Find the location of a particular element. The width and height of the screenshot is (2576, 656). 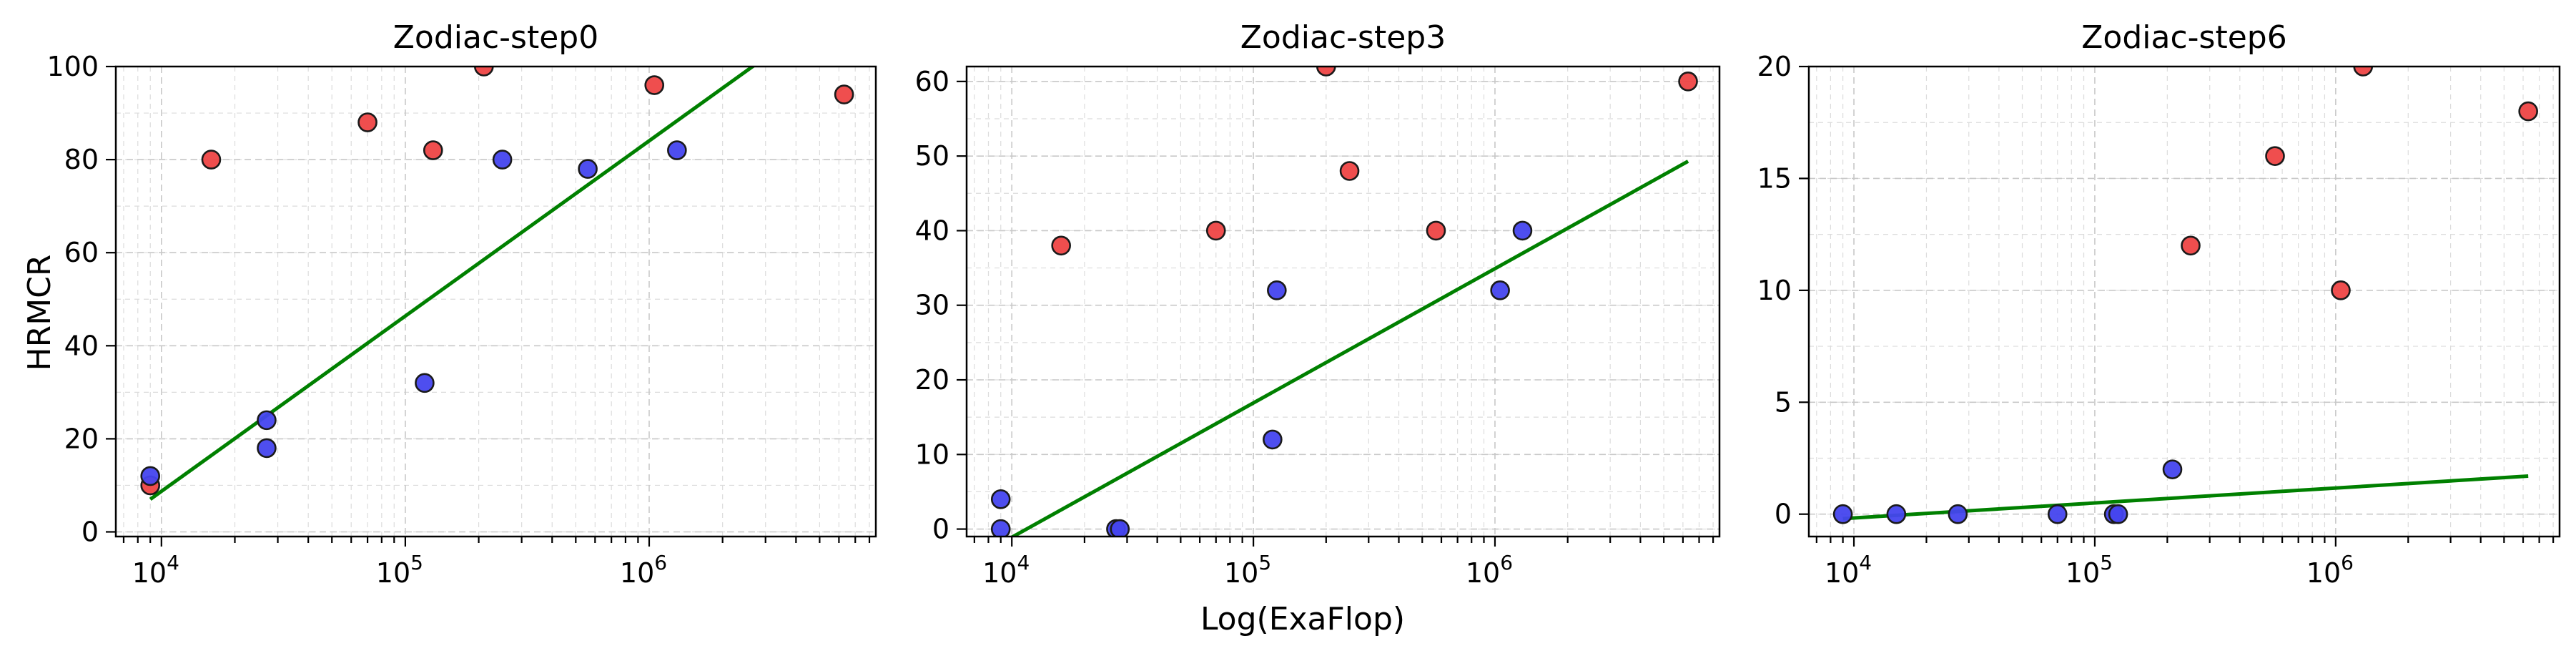

fit-line is located at coordinates (2185, 497).